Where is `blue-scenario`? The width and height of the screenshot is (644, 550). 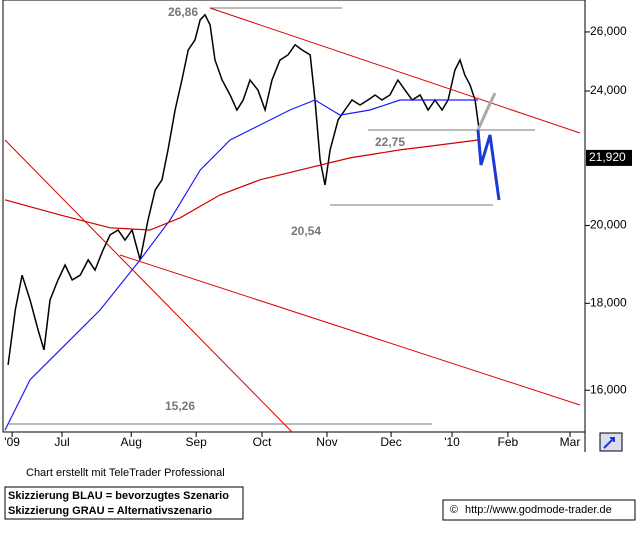
blue-scenario is located at coordinates (488, 165).